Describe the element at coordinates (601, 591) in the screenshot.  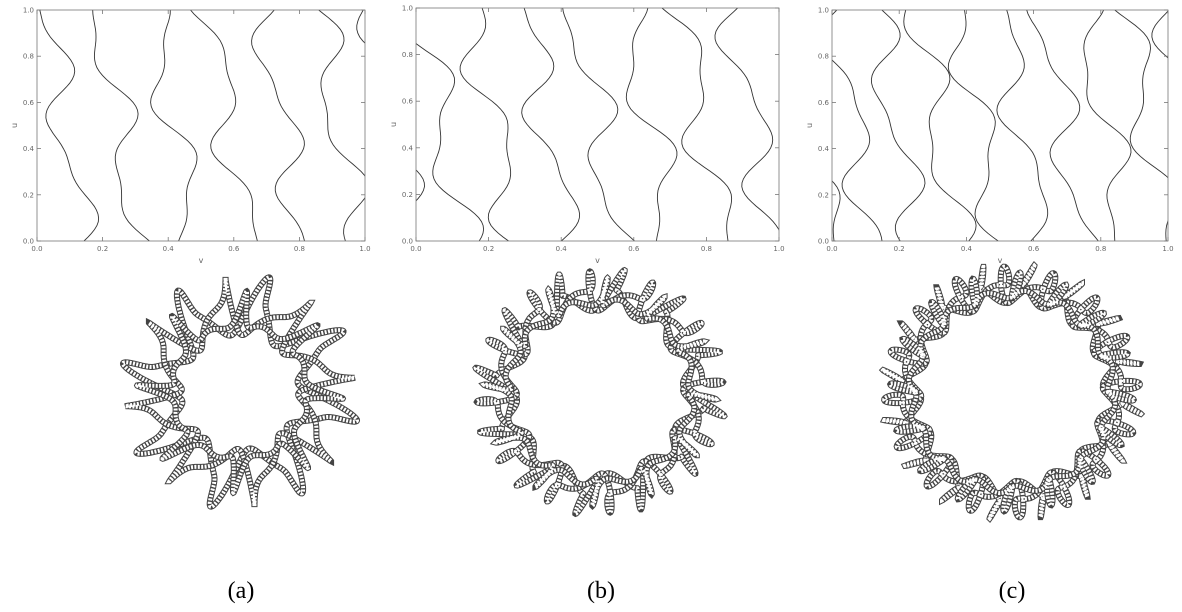
I see `caption: (b)` at that location.